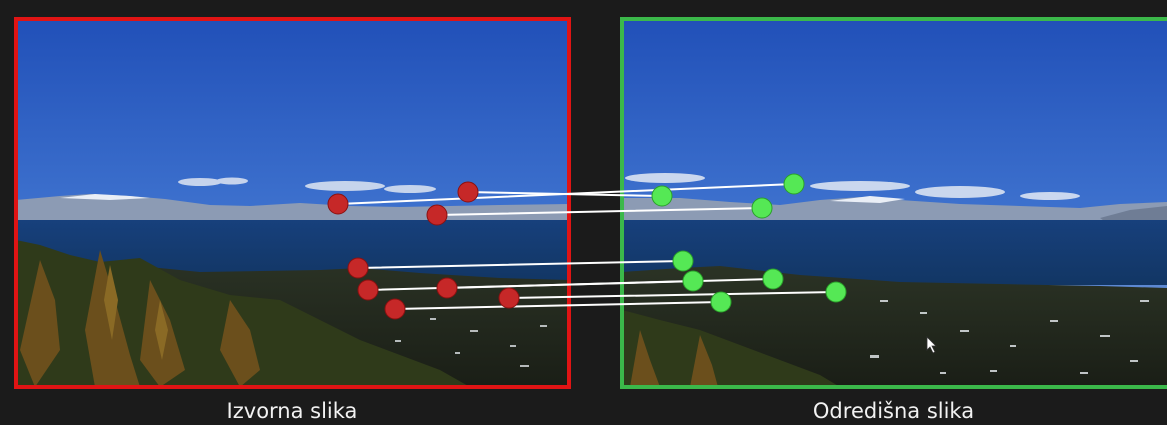 This screenshot has height=425, width=1167. What do you see at coordinates (893, 411) in the screenshot?
I see `destination-image-caption: Odredišna slika` at bounding box center [893, 411].